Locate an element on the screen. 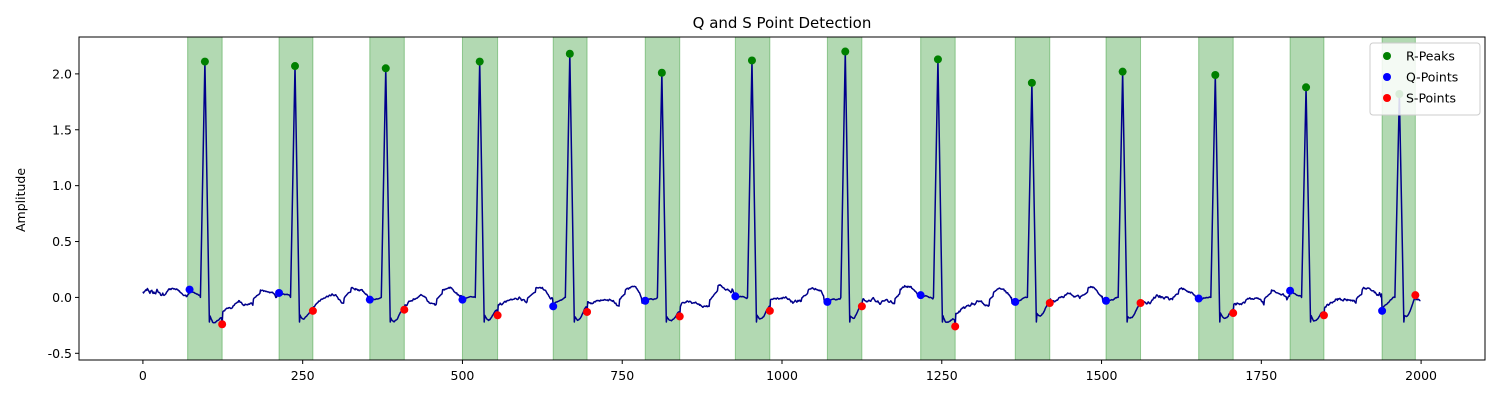 The width and height of the screenshot is (1500, 400). x-tick-label: 500 is located at coordinates (463, 375).